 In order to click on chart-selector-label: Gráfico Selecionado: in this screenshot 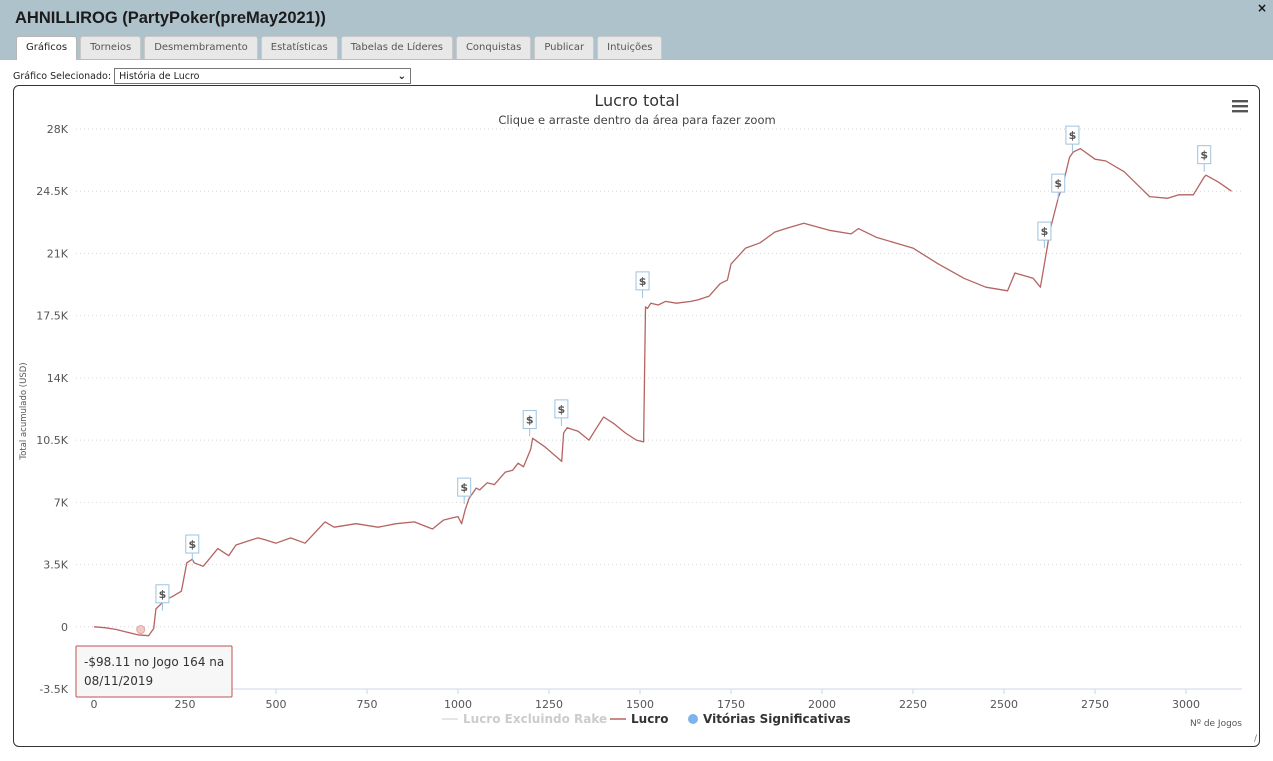, I will do `click(62, 76)`.